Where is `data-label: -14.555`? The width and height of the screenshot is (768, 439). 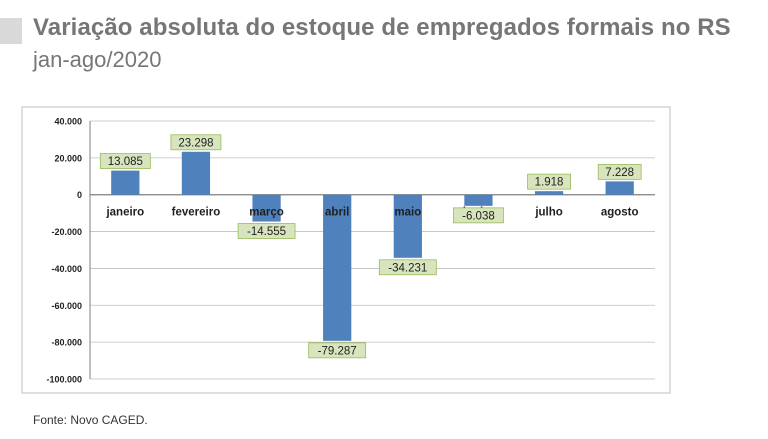
data-label: -14.555 is located at coordinates (266, 232).